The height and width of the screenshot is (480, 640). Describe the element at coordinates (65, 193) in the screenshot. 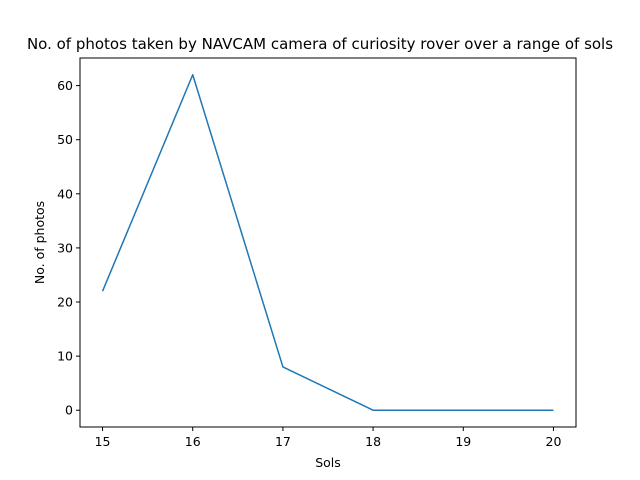

I see `y-tick-label: 40` at that location.